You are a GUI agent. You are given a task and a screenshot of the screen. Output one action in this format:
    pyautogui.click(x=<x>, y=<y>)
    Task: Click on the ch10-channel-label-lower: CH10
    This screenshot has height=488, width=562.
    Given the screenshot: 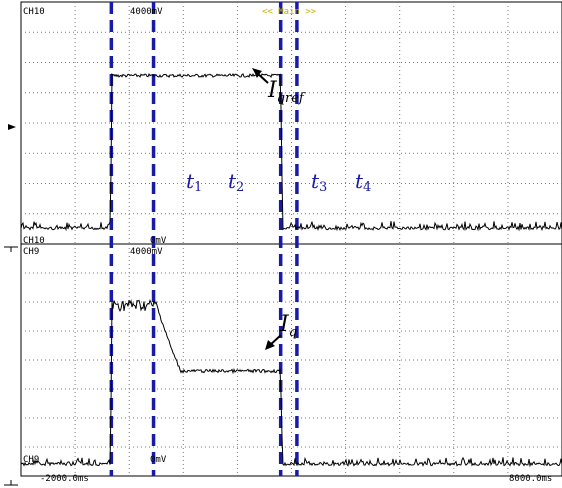 What is the action you would take?
    pyautogui.click(x=34, y=241)
    